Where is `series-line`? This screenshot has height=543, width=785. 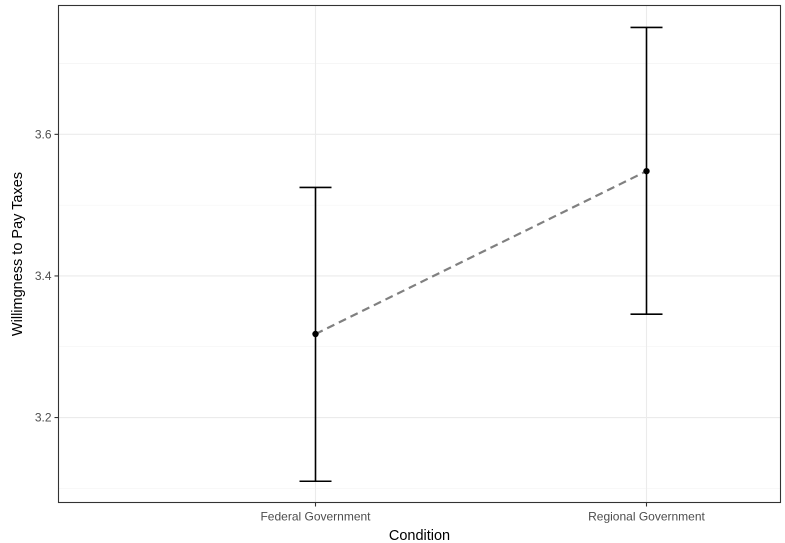 series-line is located at coordinates (481, 252).